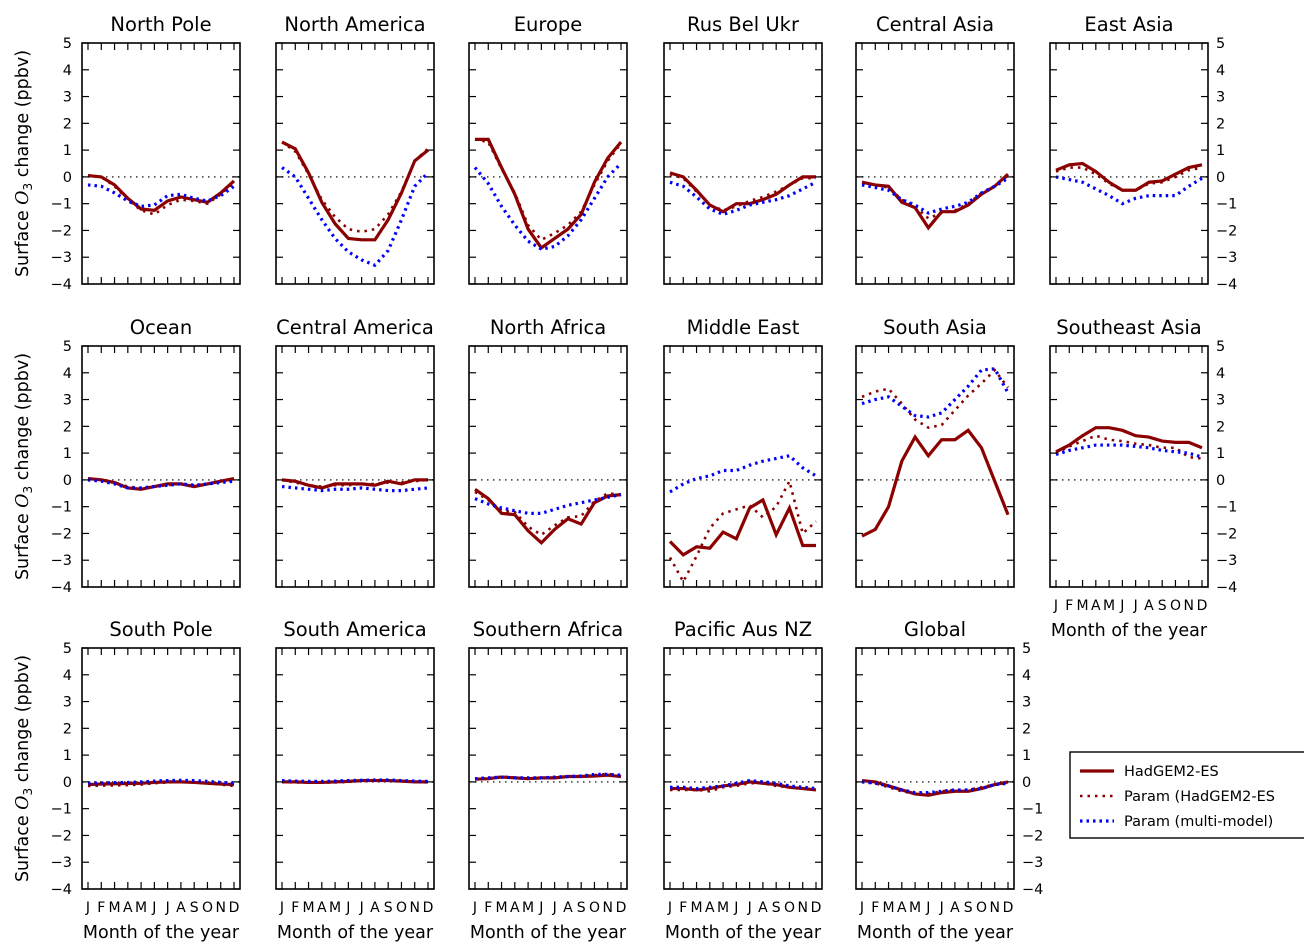  I want to click on panel-title: Central America, so click(355, 327).